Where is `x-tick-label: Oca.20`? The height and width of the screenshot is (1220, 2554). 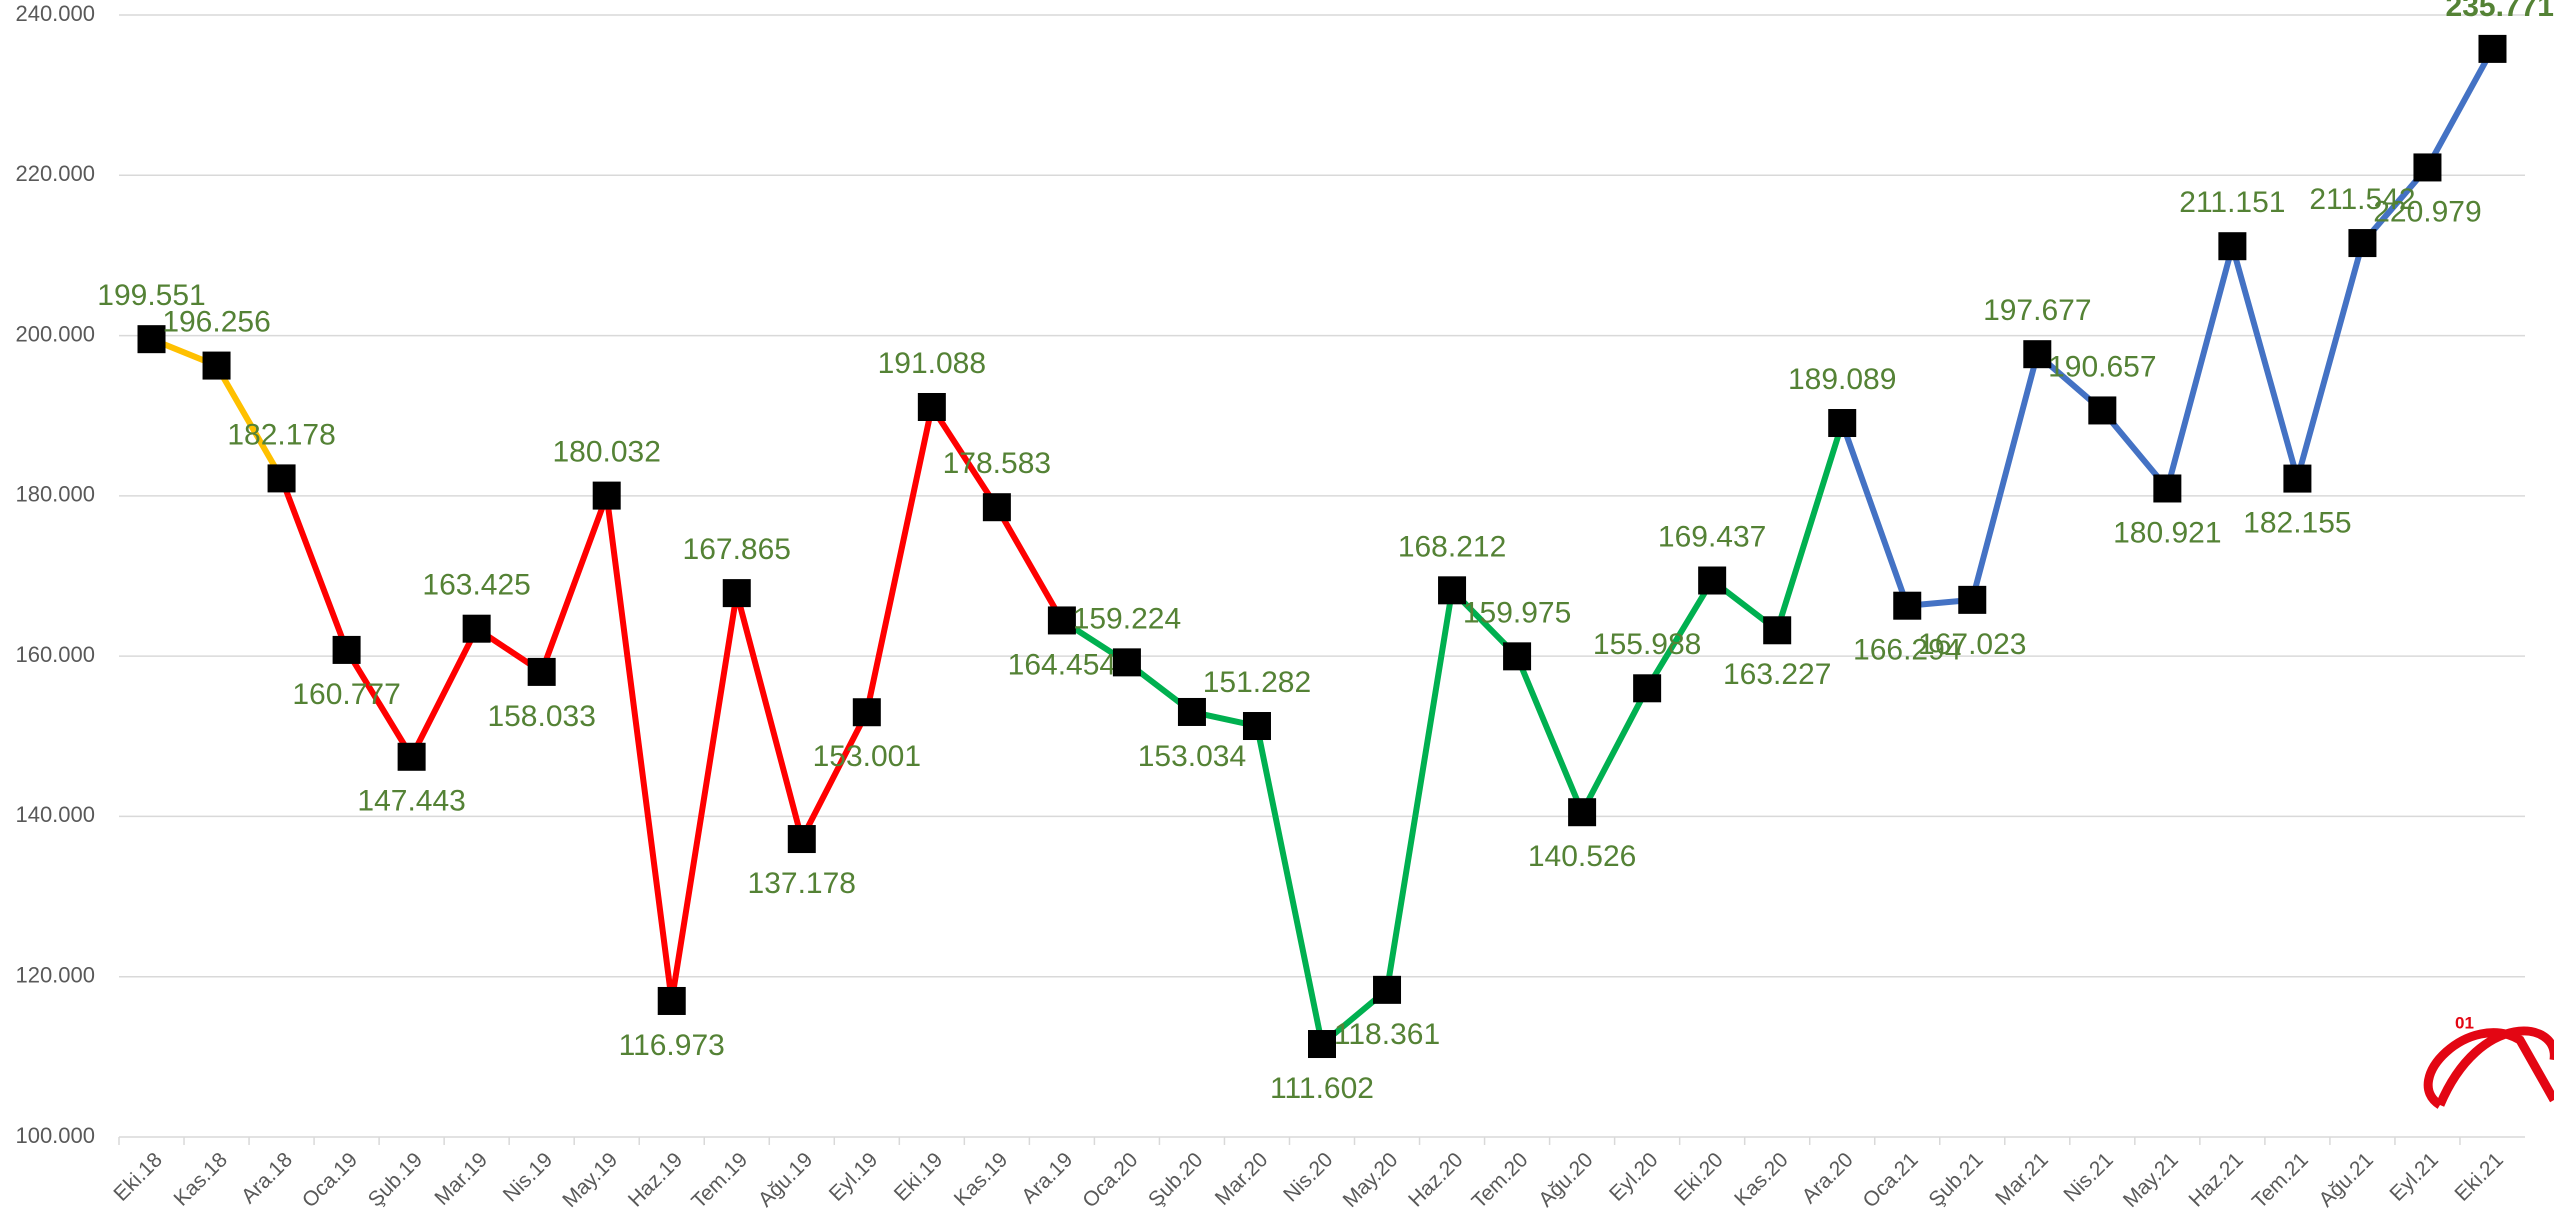 x-tick-label: Oca.20 is located at coordinates (1110, 1180).